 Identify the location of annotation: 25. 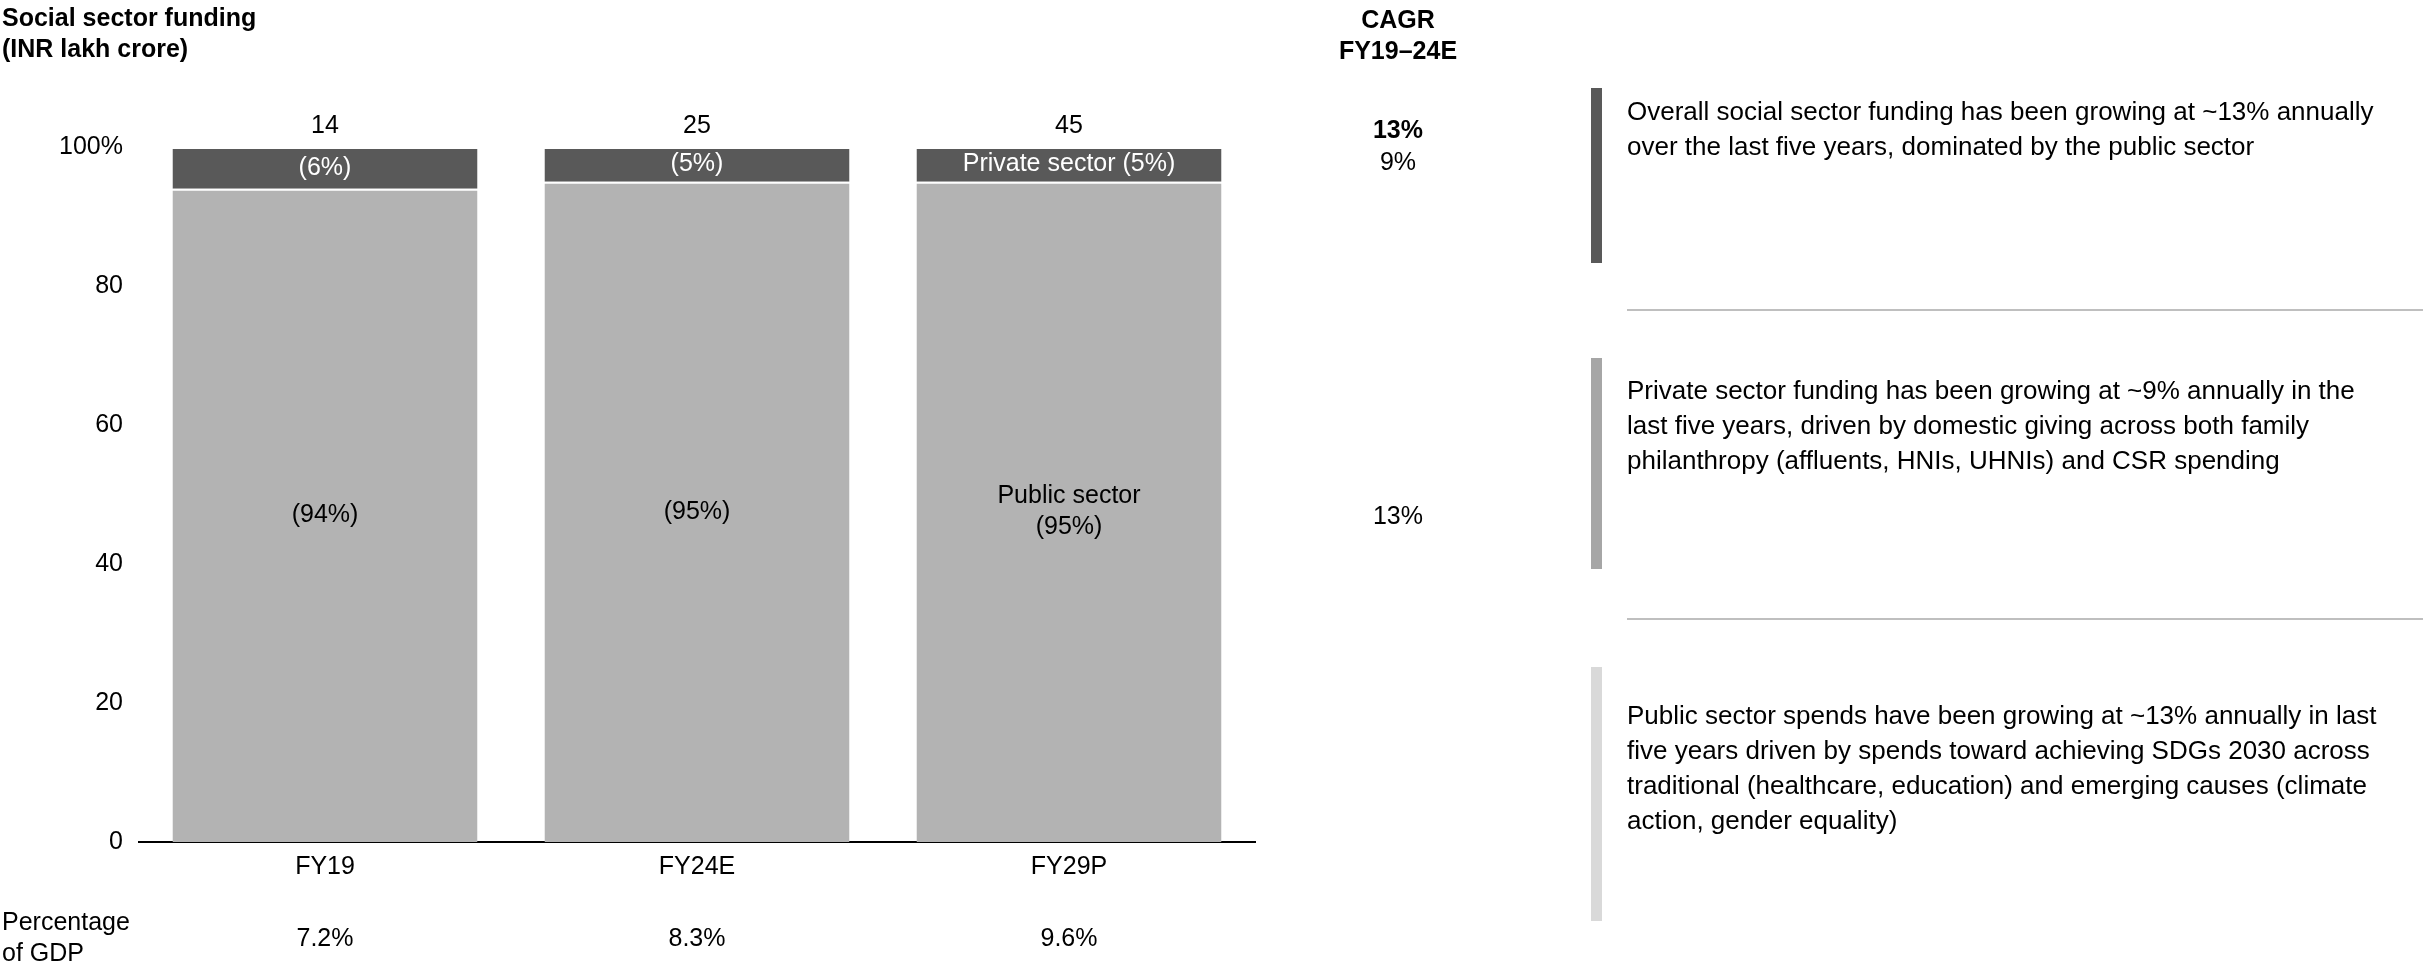
(697, 124).